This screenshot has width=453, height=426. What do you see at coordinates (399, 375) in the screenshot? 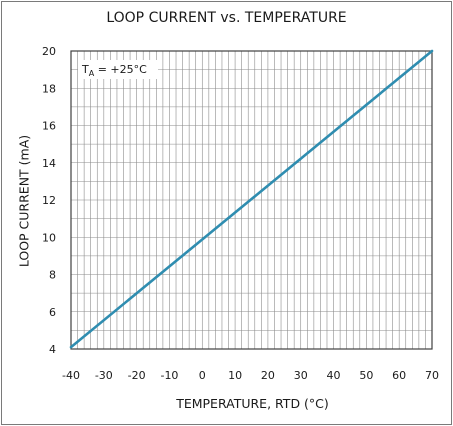
I see `x-tick-label: 60` at bounding box center [399, 375].